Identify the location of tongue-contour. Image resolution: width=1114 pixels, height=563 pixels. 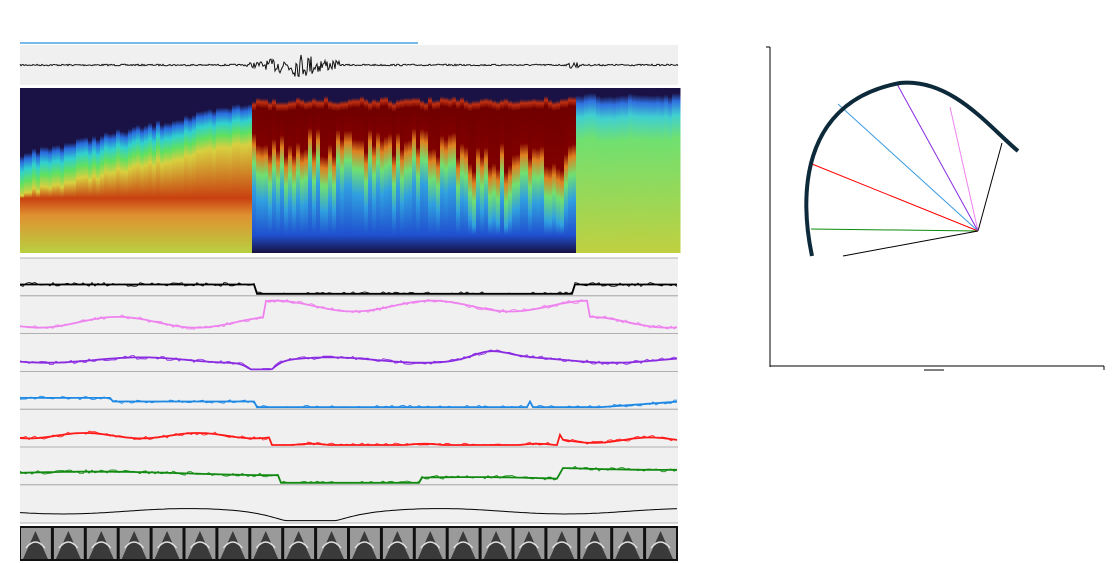
(912, 168).